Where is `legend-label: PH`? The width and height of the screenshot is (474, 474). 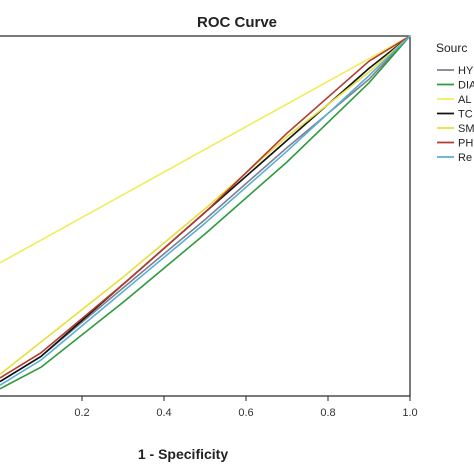
legend-label: PH is located at coordinates (465, 144).